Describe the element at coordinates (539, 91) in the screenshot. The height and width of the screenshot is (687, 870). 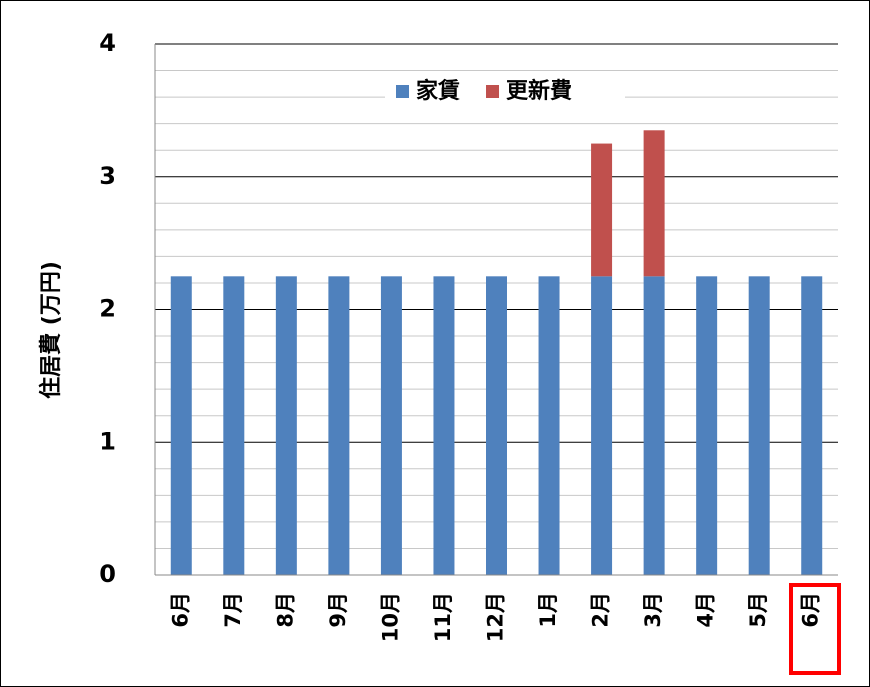
I see `legend-label: 更新費` at that location.